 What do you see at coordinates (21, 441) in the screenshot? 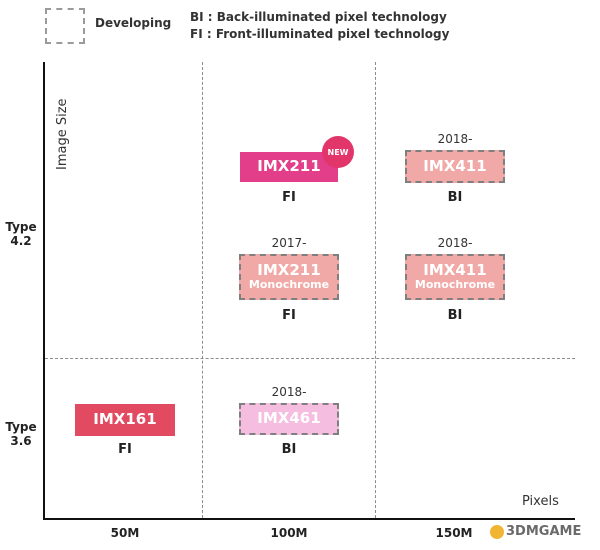
I see `y-category-line2: 3.6` at bounding box center [21, 441].